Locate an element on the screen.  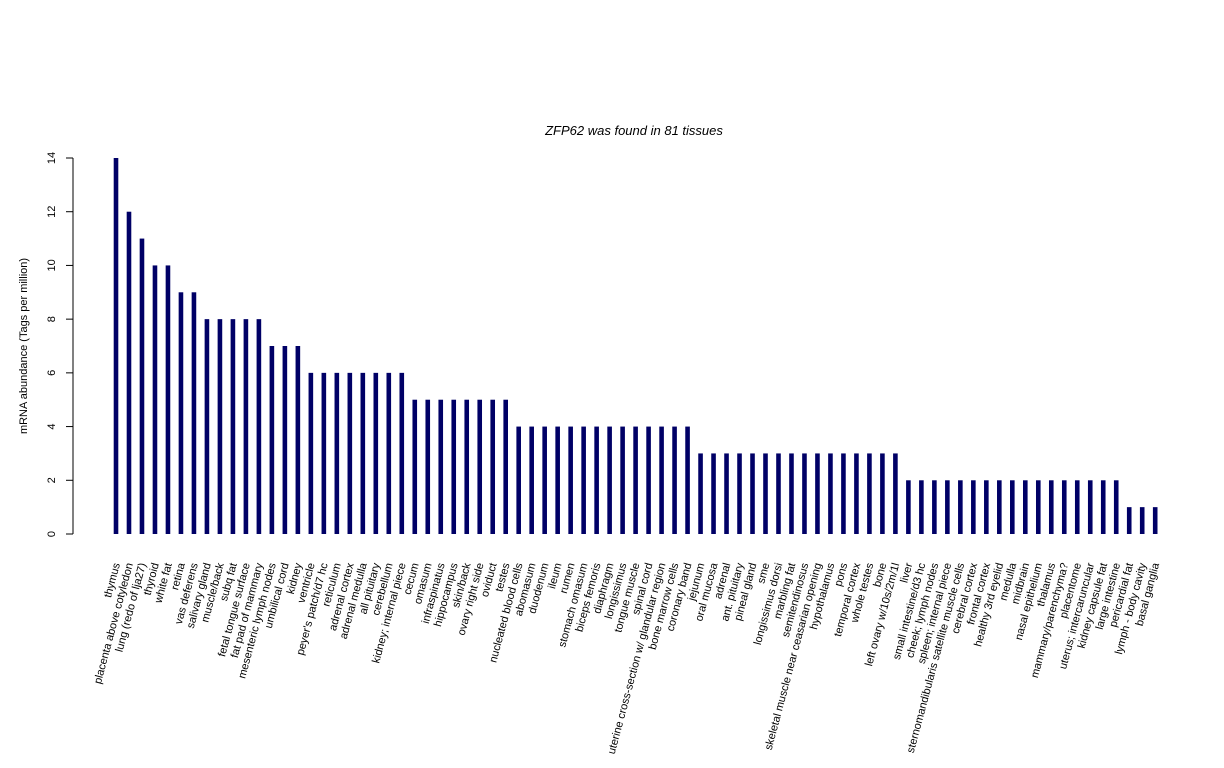
x-tick-label: liver is located at coordinates (906, 572).